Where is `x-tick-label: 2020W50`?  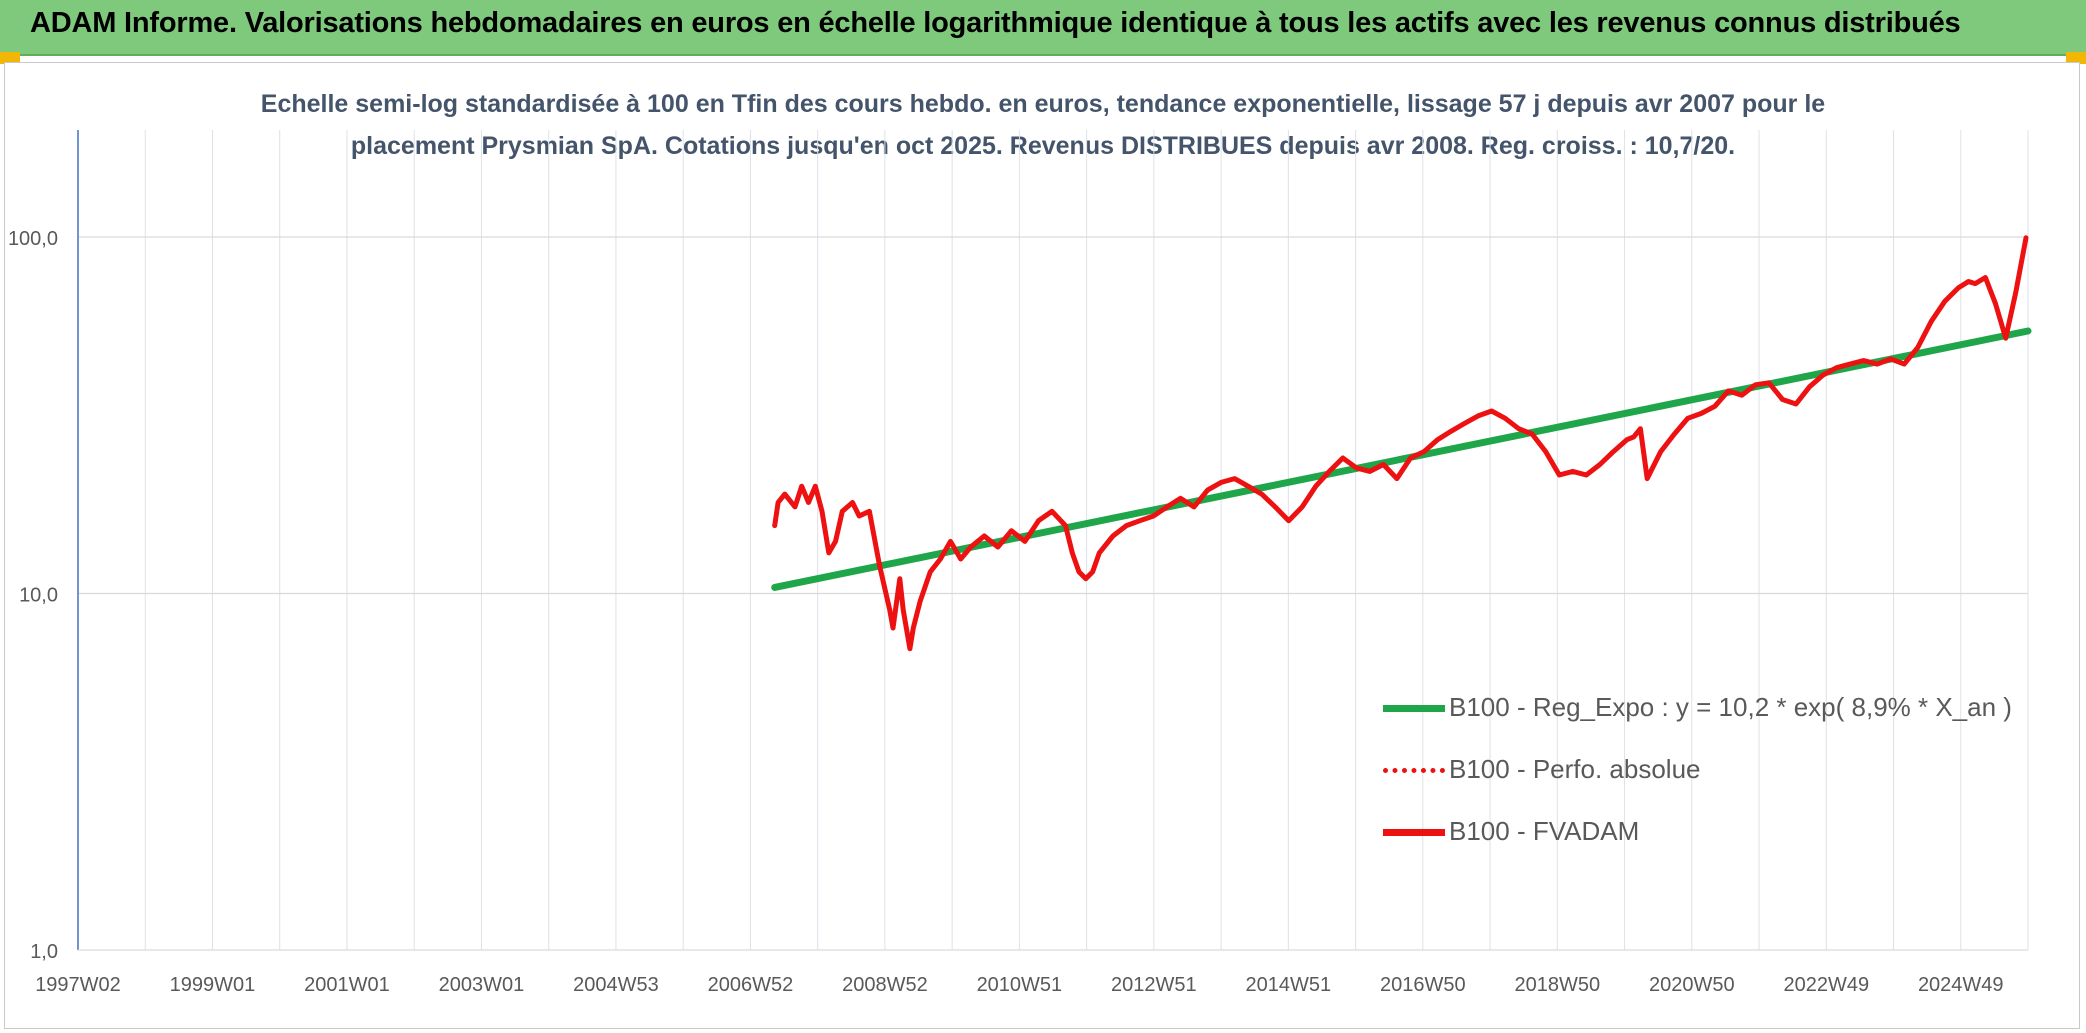 x-tick-label: 2020W50 is located at coordinates (1692, 985).